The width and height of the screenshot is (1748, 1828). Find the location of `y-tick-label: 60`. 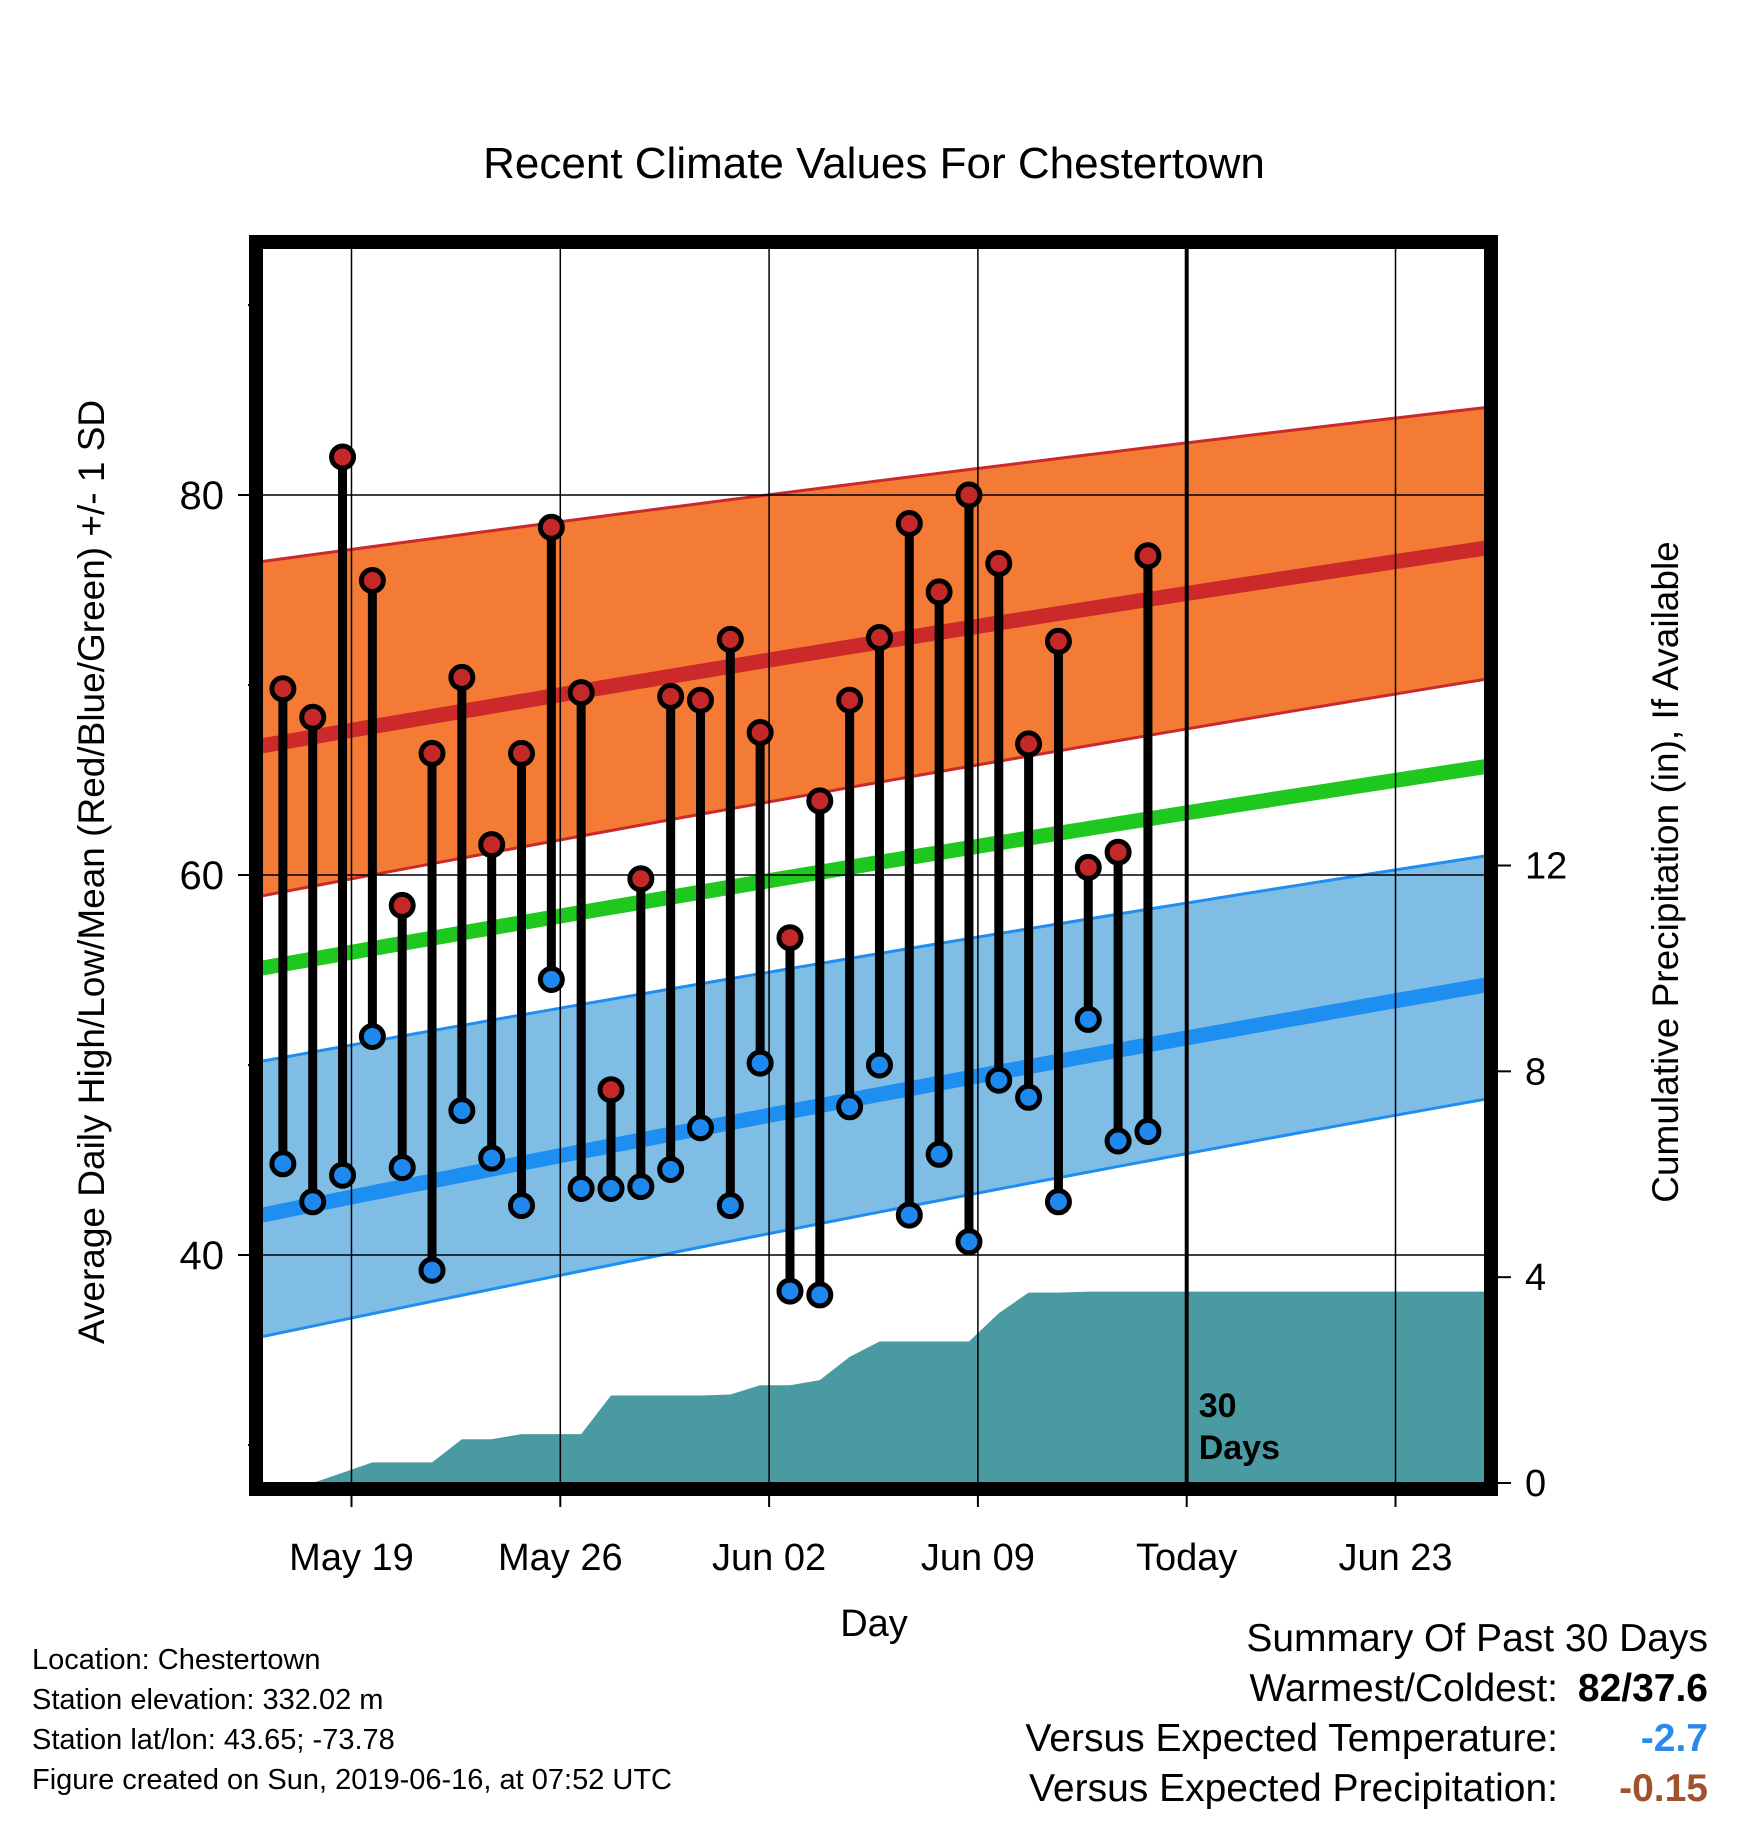

y-tick-label: 60 is located at coordinates (202, 876).